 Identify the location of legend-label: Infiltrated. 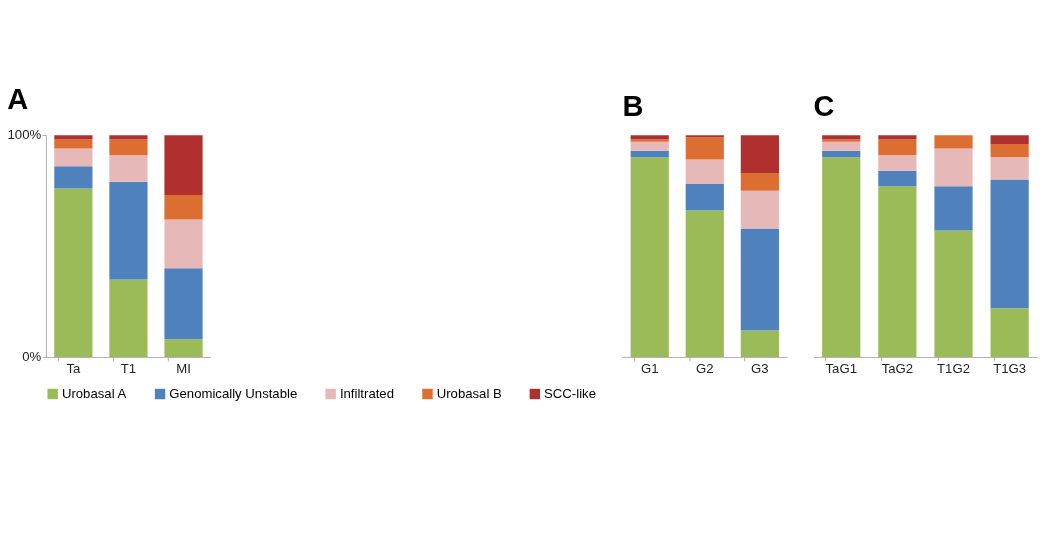
(366, 393).